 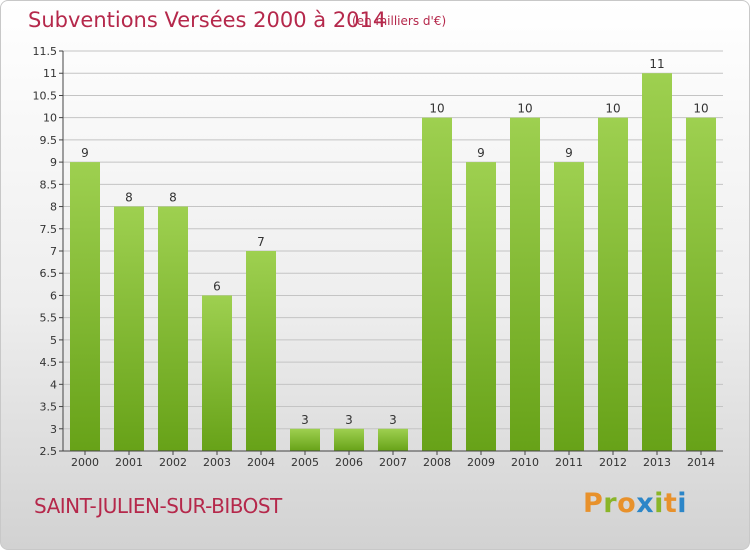 I want to click on y-tick-label: 9.5, so click(x=49, y=140).